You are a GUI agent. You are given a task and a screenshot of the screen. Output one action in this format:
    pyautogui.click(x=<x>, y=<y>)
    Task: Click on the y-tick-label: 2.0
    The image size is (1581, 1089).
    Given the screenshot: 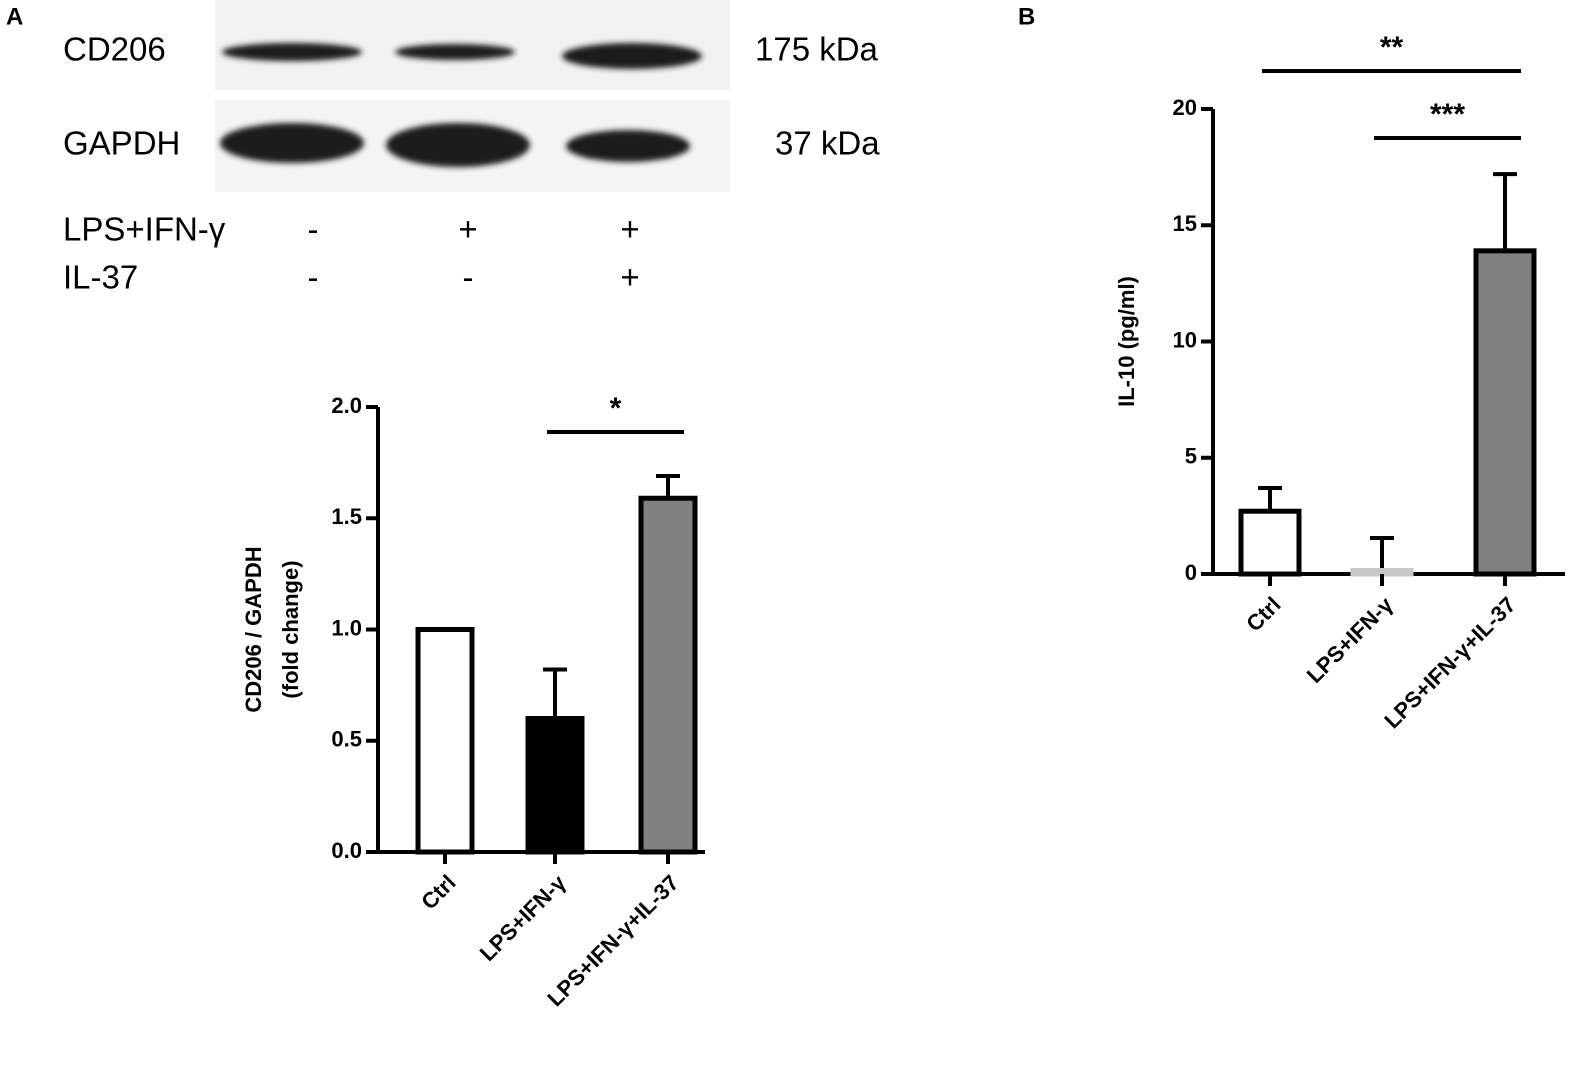 What is the action you would take?
    pyautogui.click(x=346, y=405)
    